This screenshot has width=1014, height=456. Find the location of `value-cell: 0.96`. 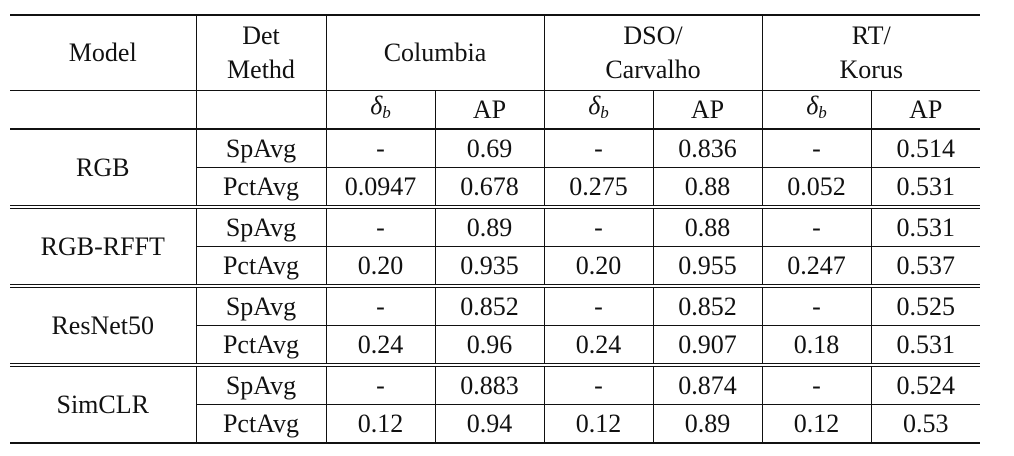

value-cell: 0.96 is located at coordinates (489, 345).